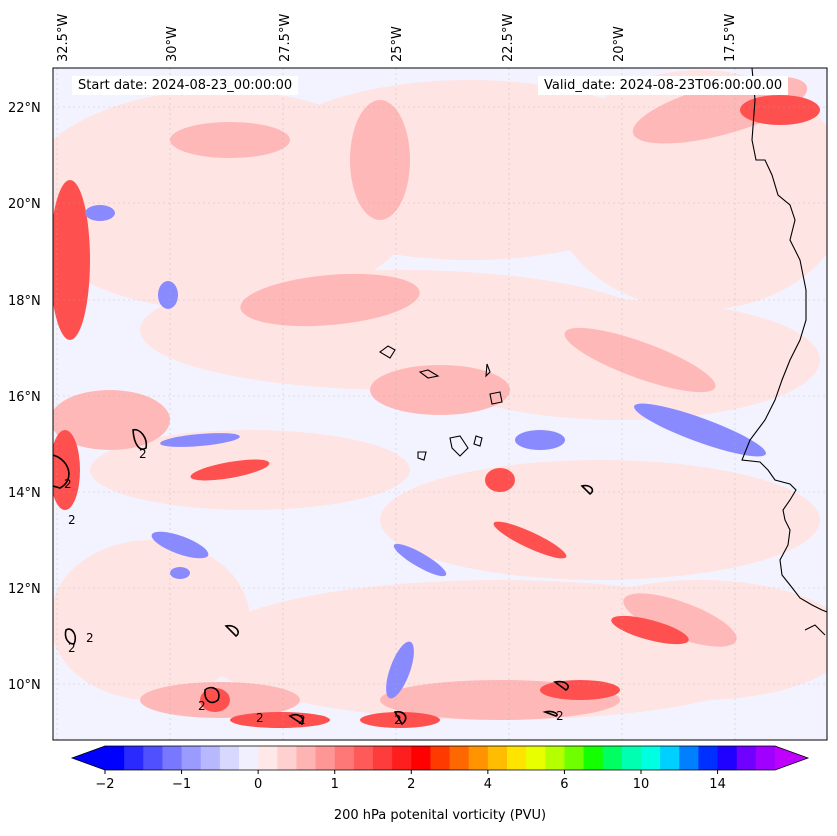 The image size is (837, 836). I want to click on lon-label-22-5w: 22.5°W, so click(508, 38).